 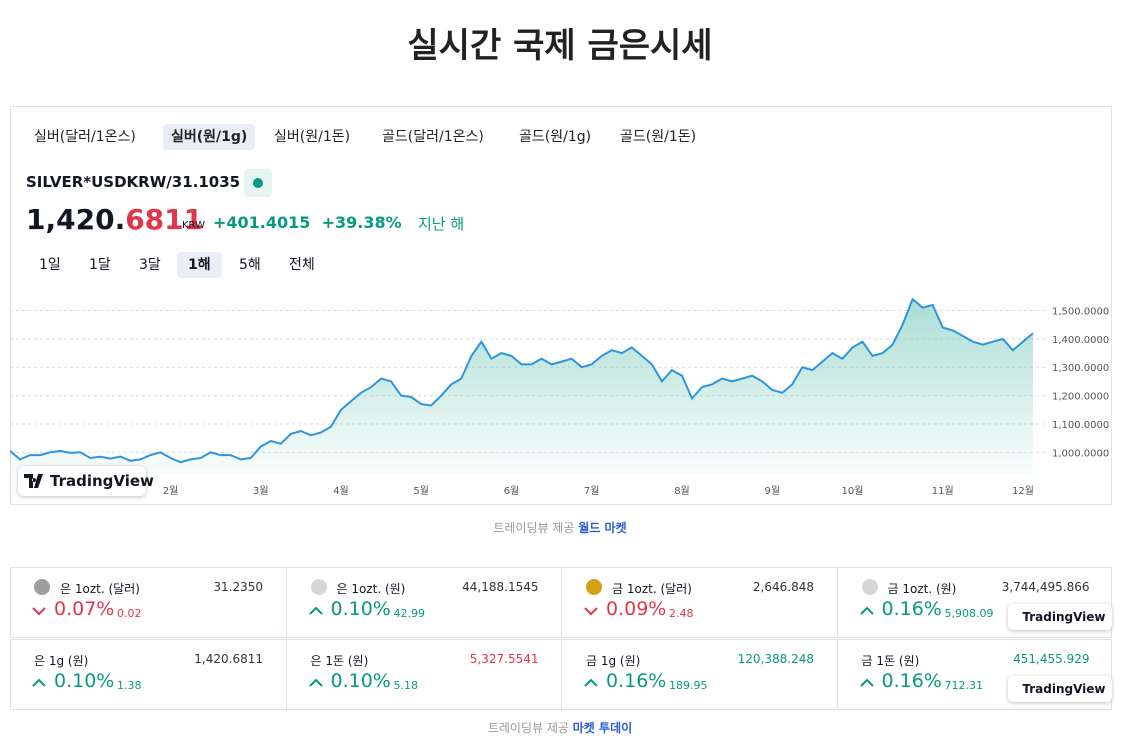 I want to click on range-button: 1달, so click(x=100, y=265).